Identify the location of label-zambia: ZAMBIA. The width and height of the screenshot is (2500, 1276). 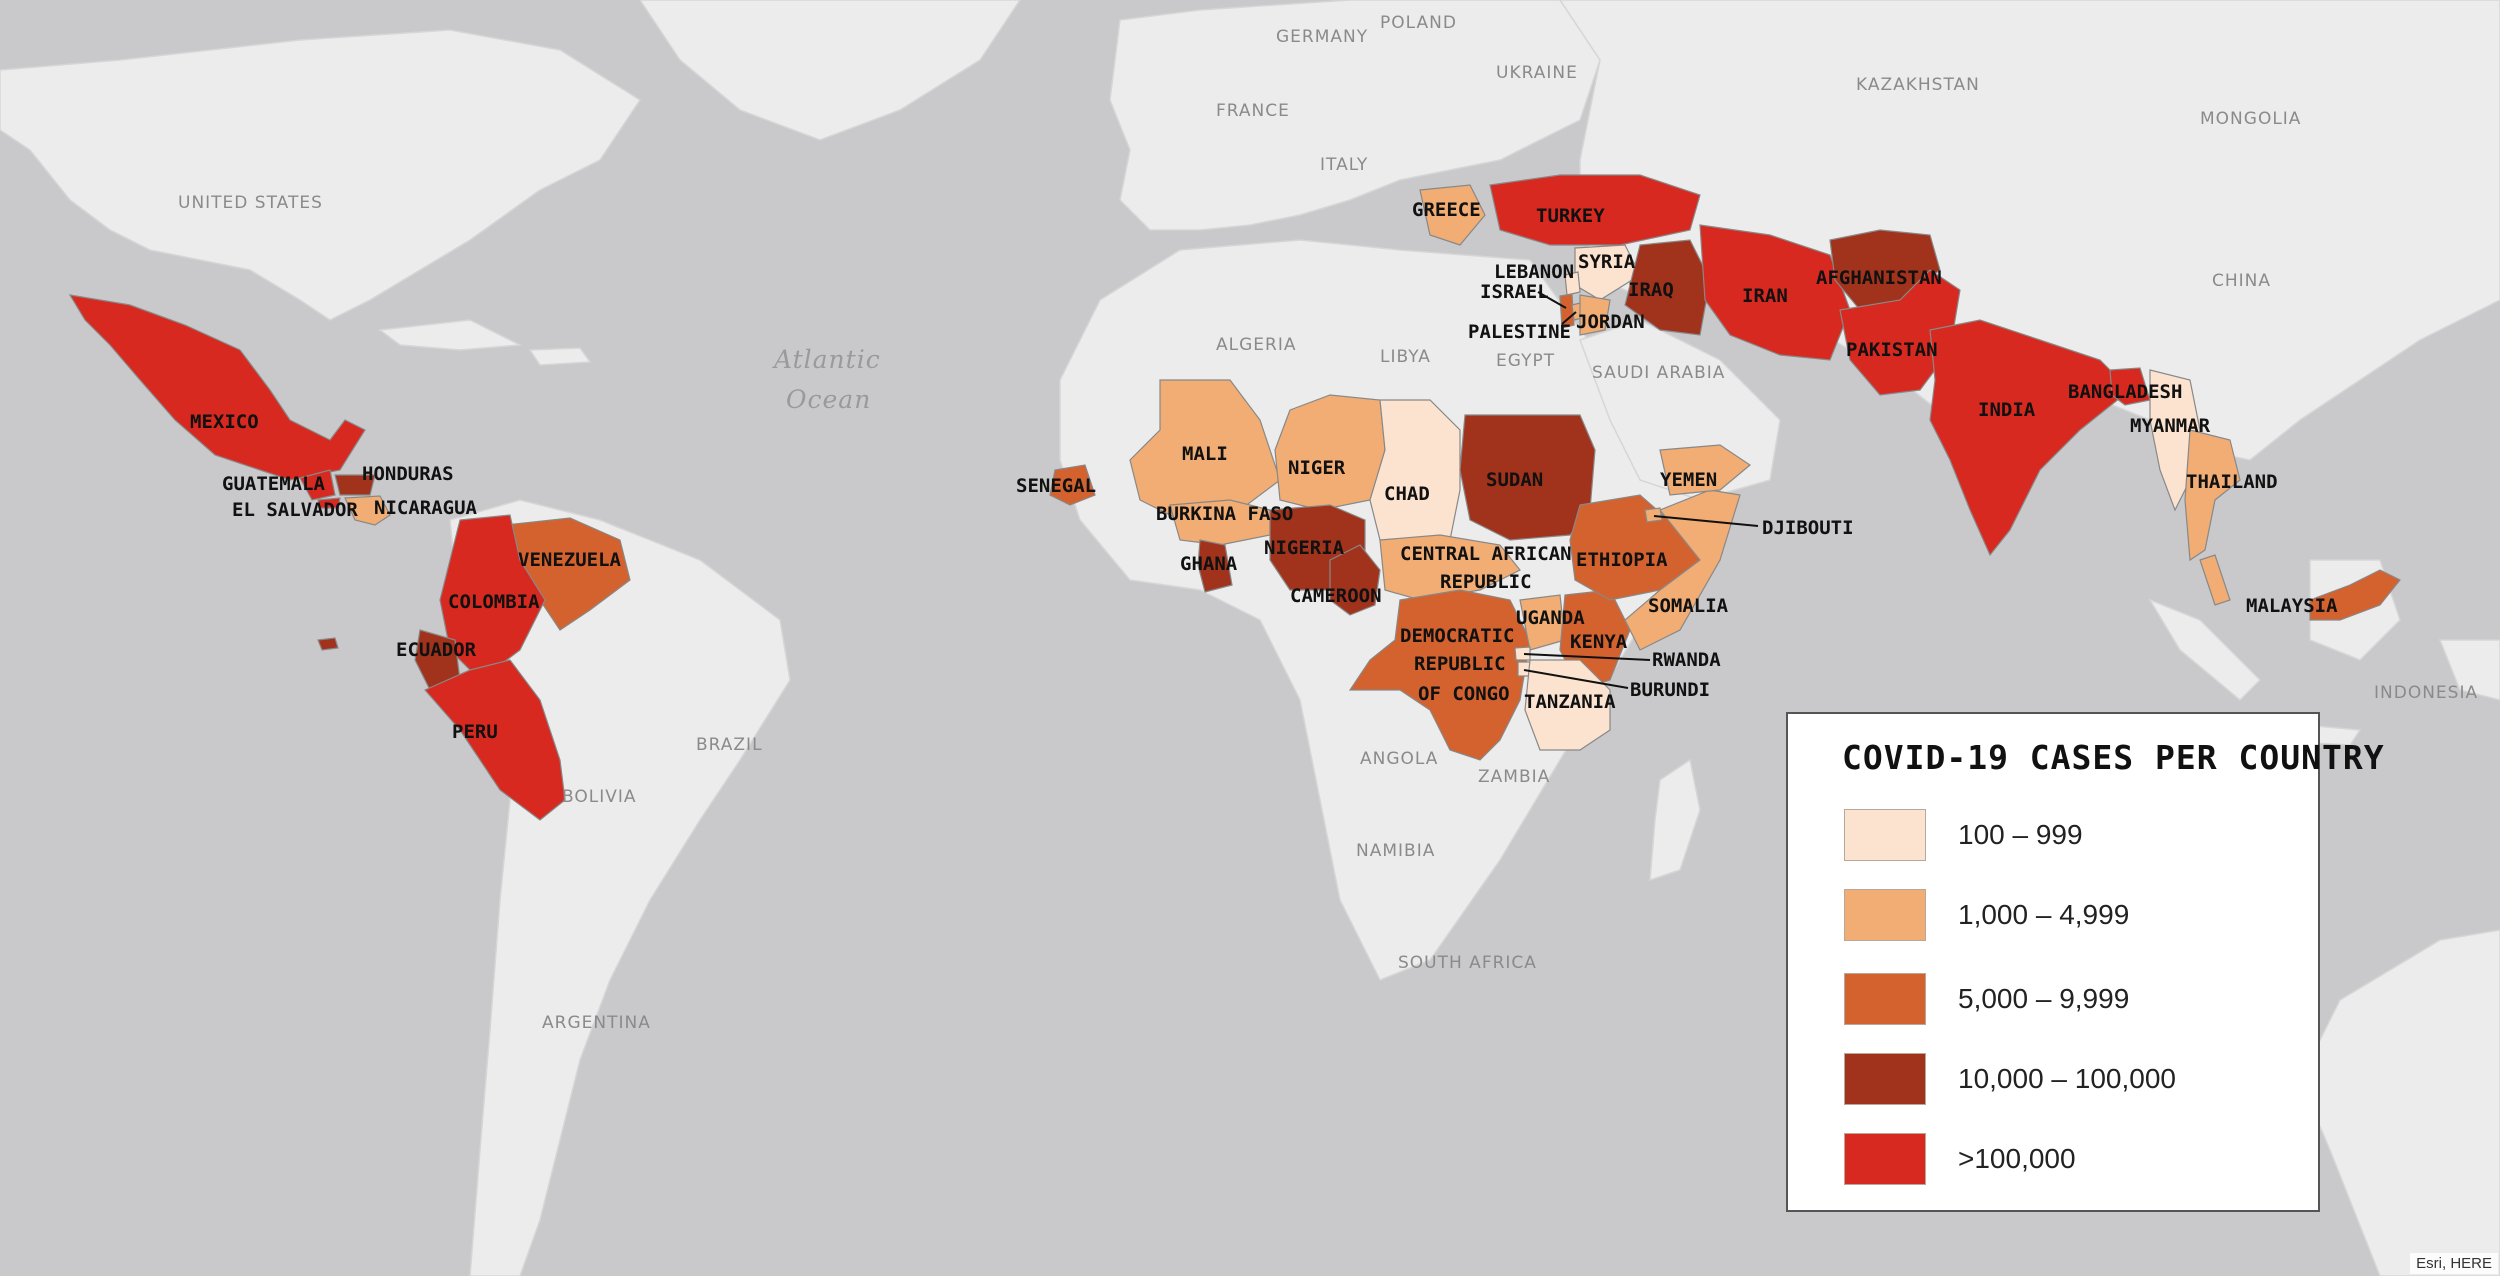
(1514, 777).